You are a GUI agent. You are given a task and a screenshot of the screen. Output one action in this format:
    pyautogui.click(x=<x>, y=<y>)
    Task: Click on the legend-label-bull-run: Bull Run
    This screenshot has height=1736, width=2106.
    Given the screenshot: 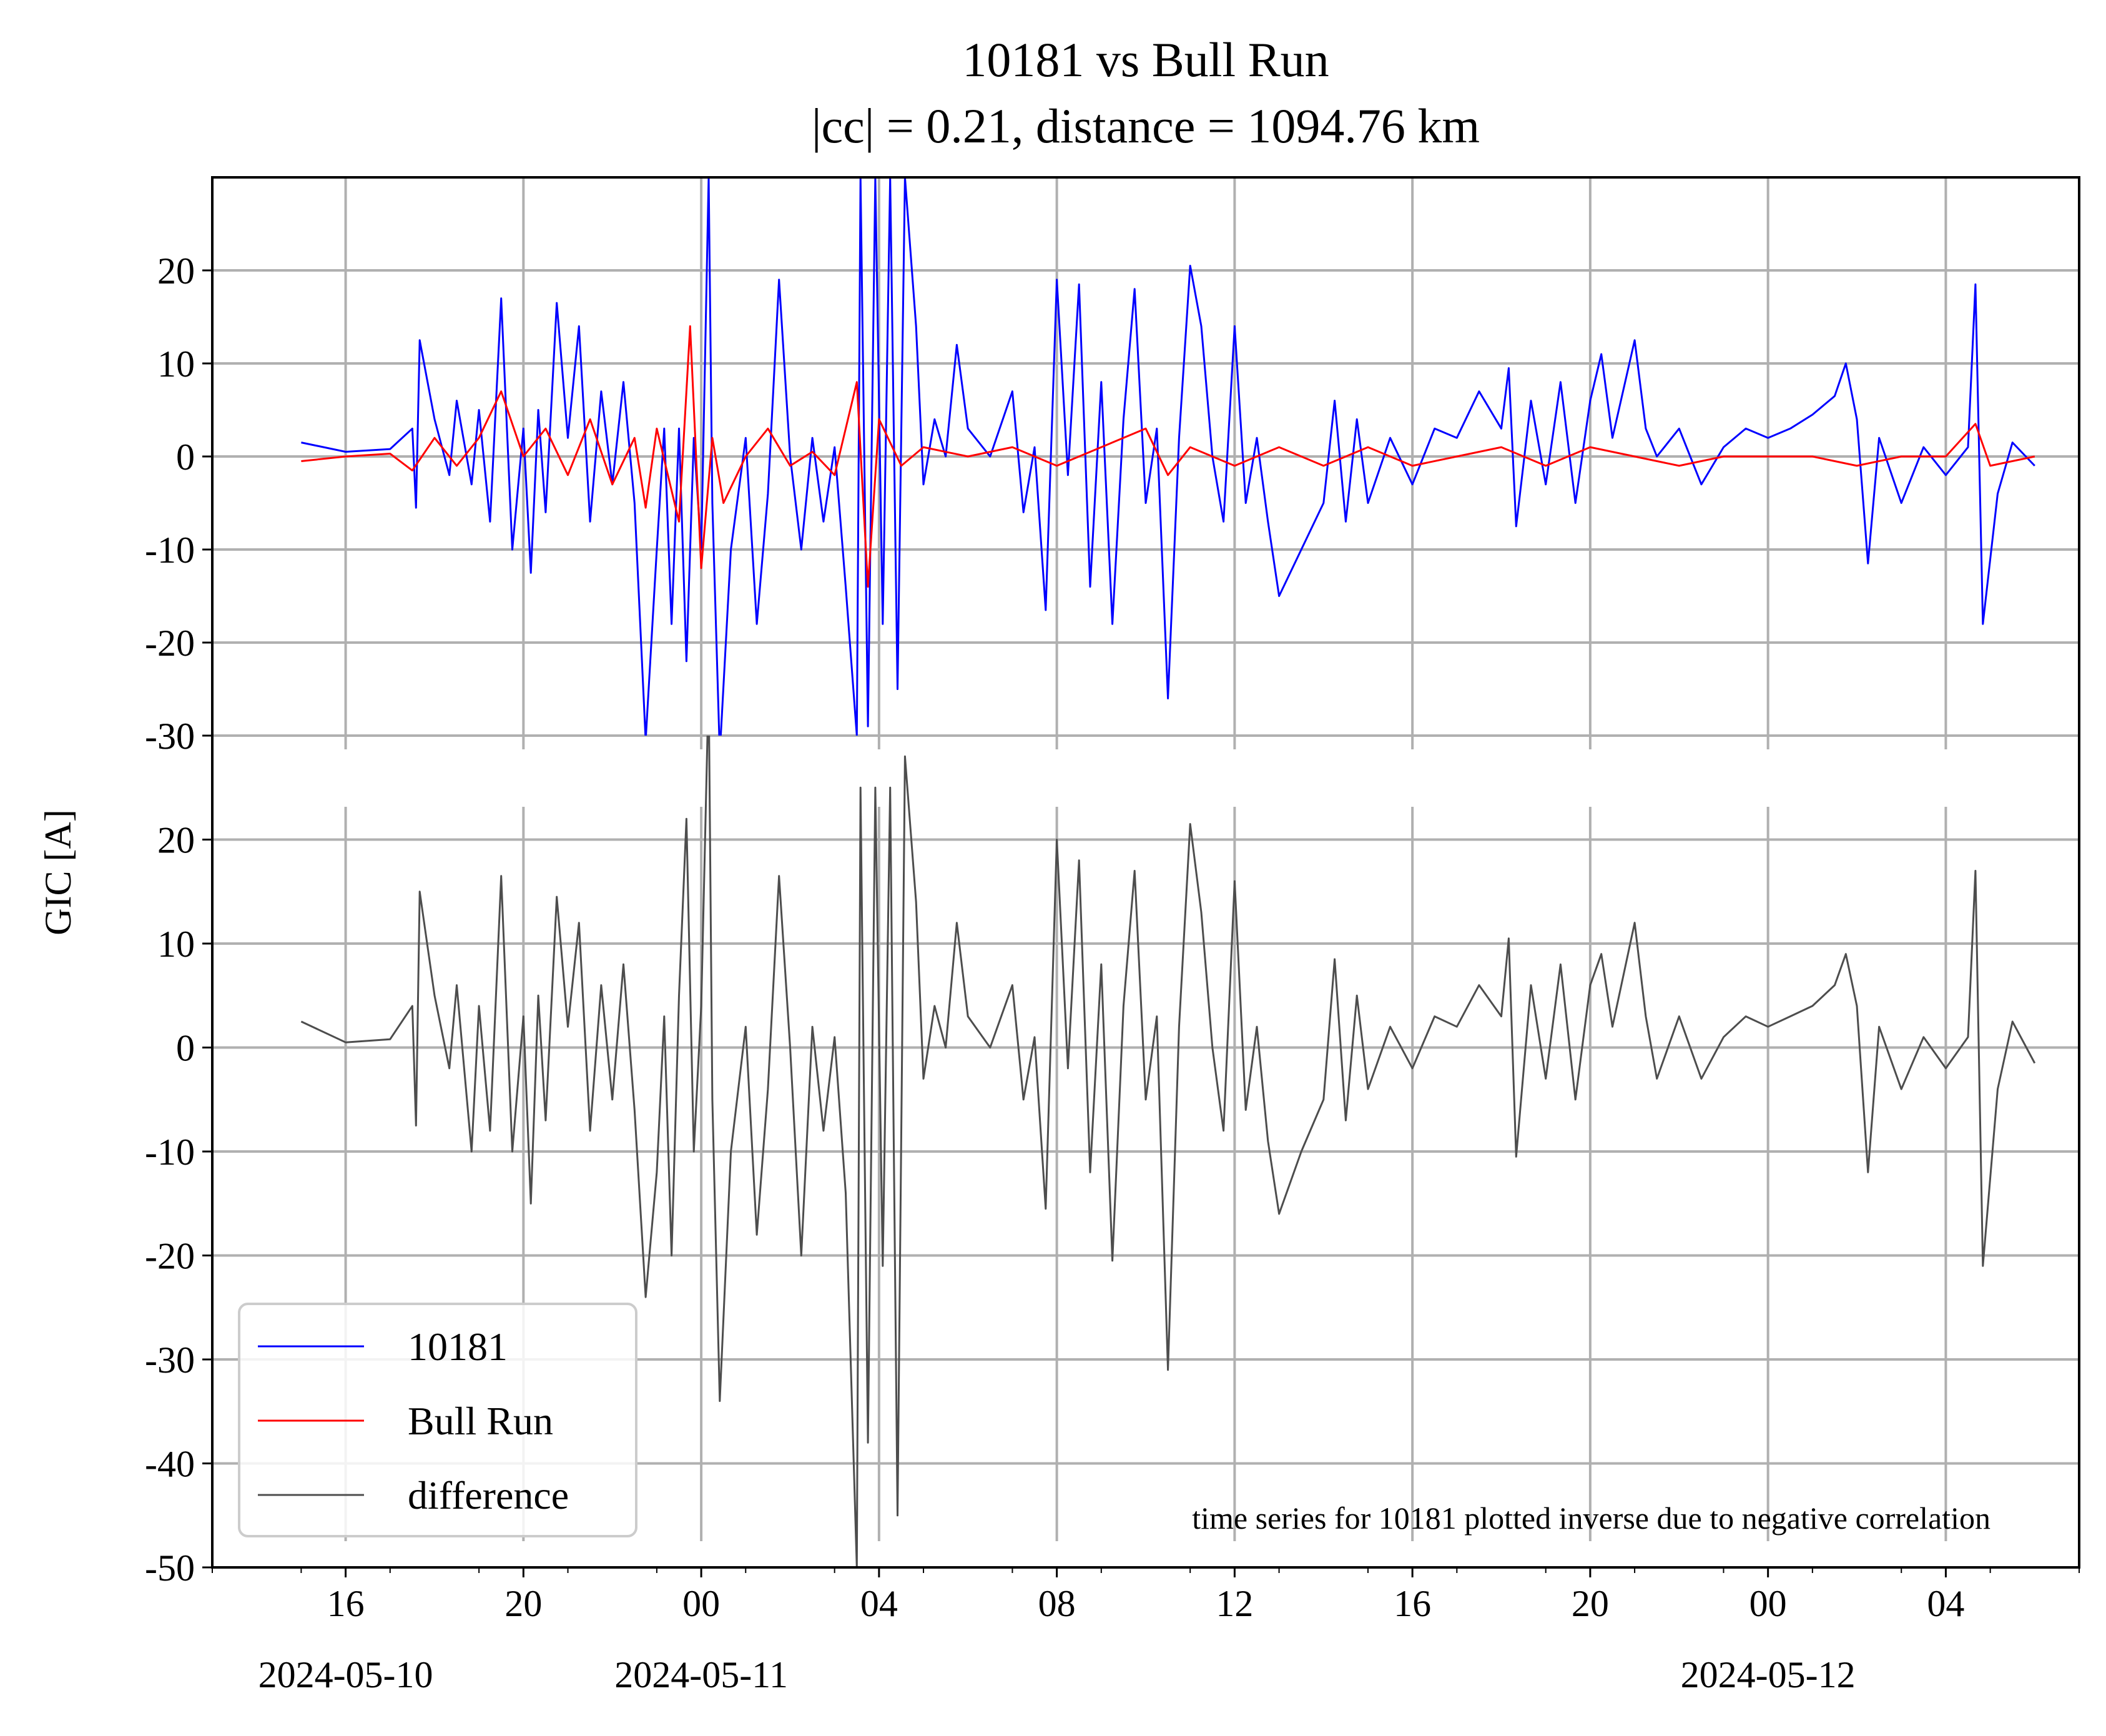 What is the action you would take?
    pyautogui.click(x=480, y=1421)
    